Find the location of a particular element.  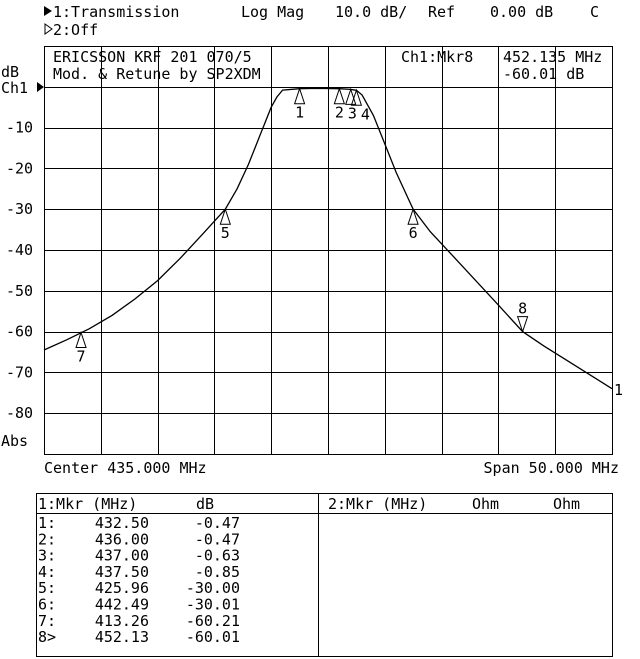

row-frequency: 437.50 is located at coordinates (122, 572).